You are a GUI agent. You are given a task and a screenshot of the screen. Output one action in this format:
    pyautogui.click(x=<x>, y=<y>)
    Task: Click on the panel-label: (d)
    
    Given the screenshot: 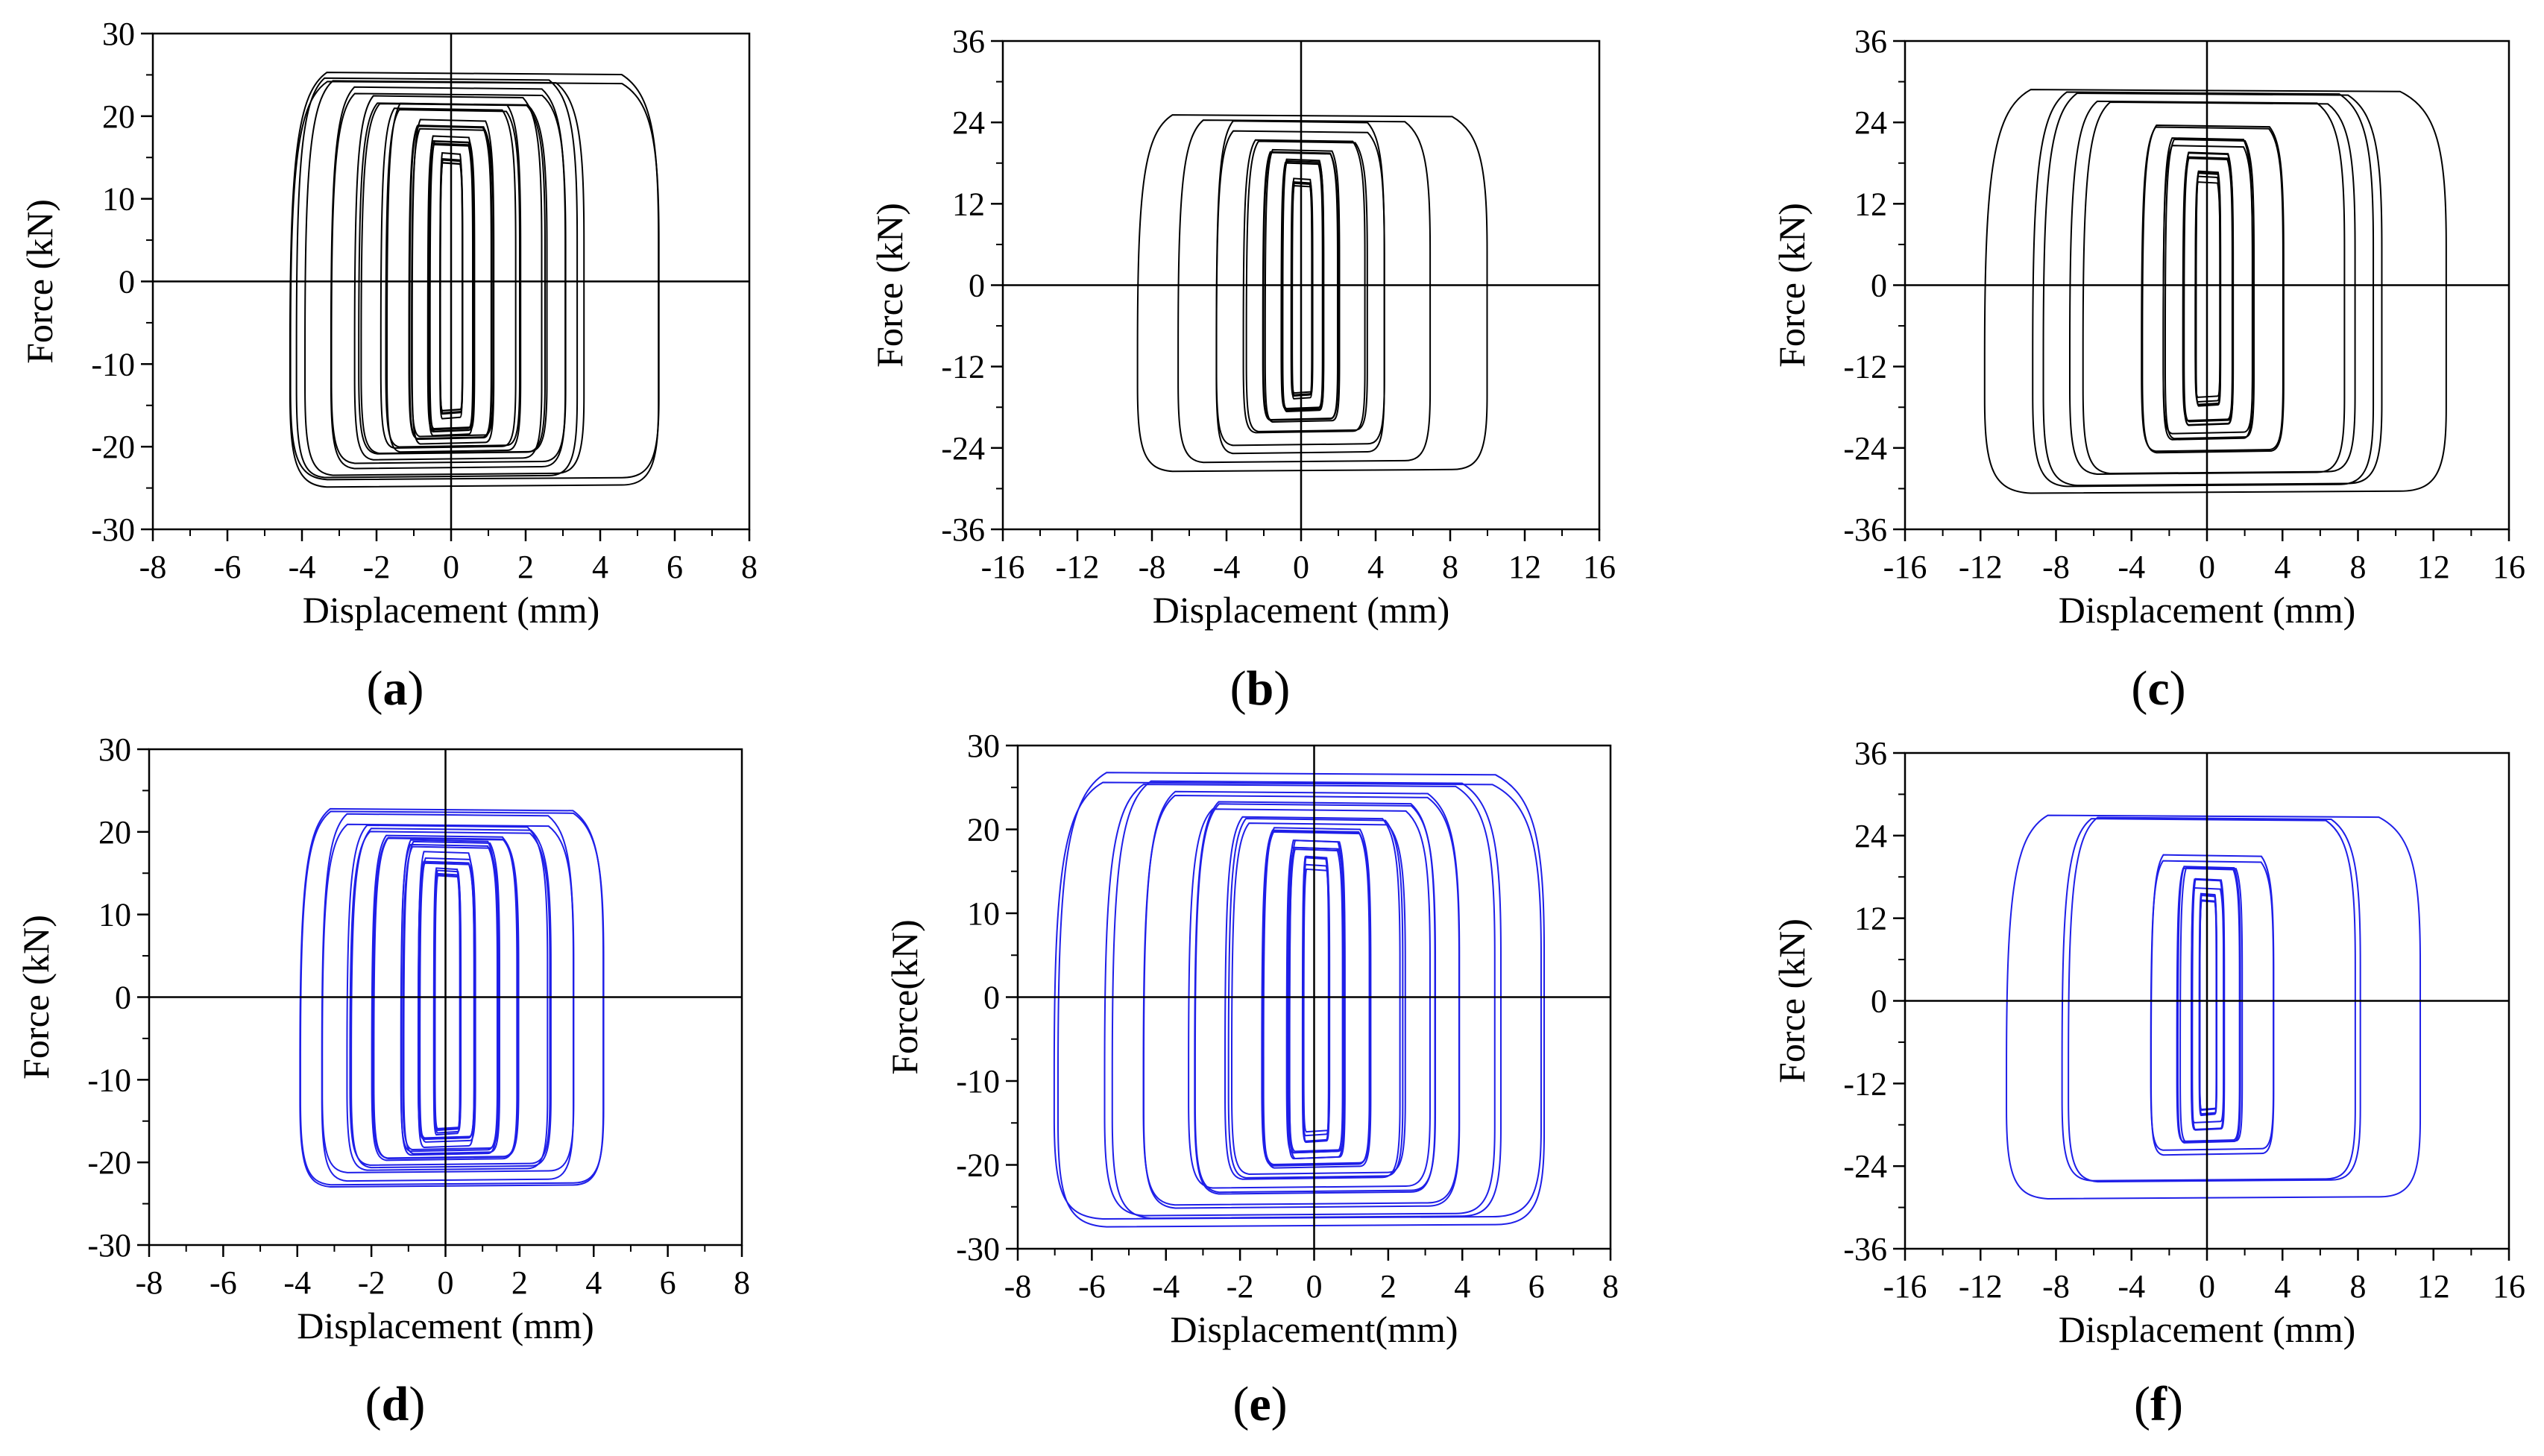 What is the action you would take?
    pyautogui.click(x=395, y=1404)
    